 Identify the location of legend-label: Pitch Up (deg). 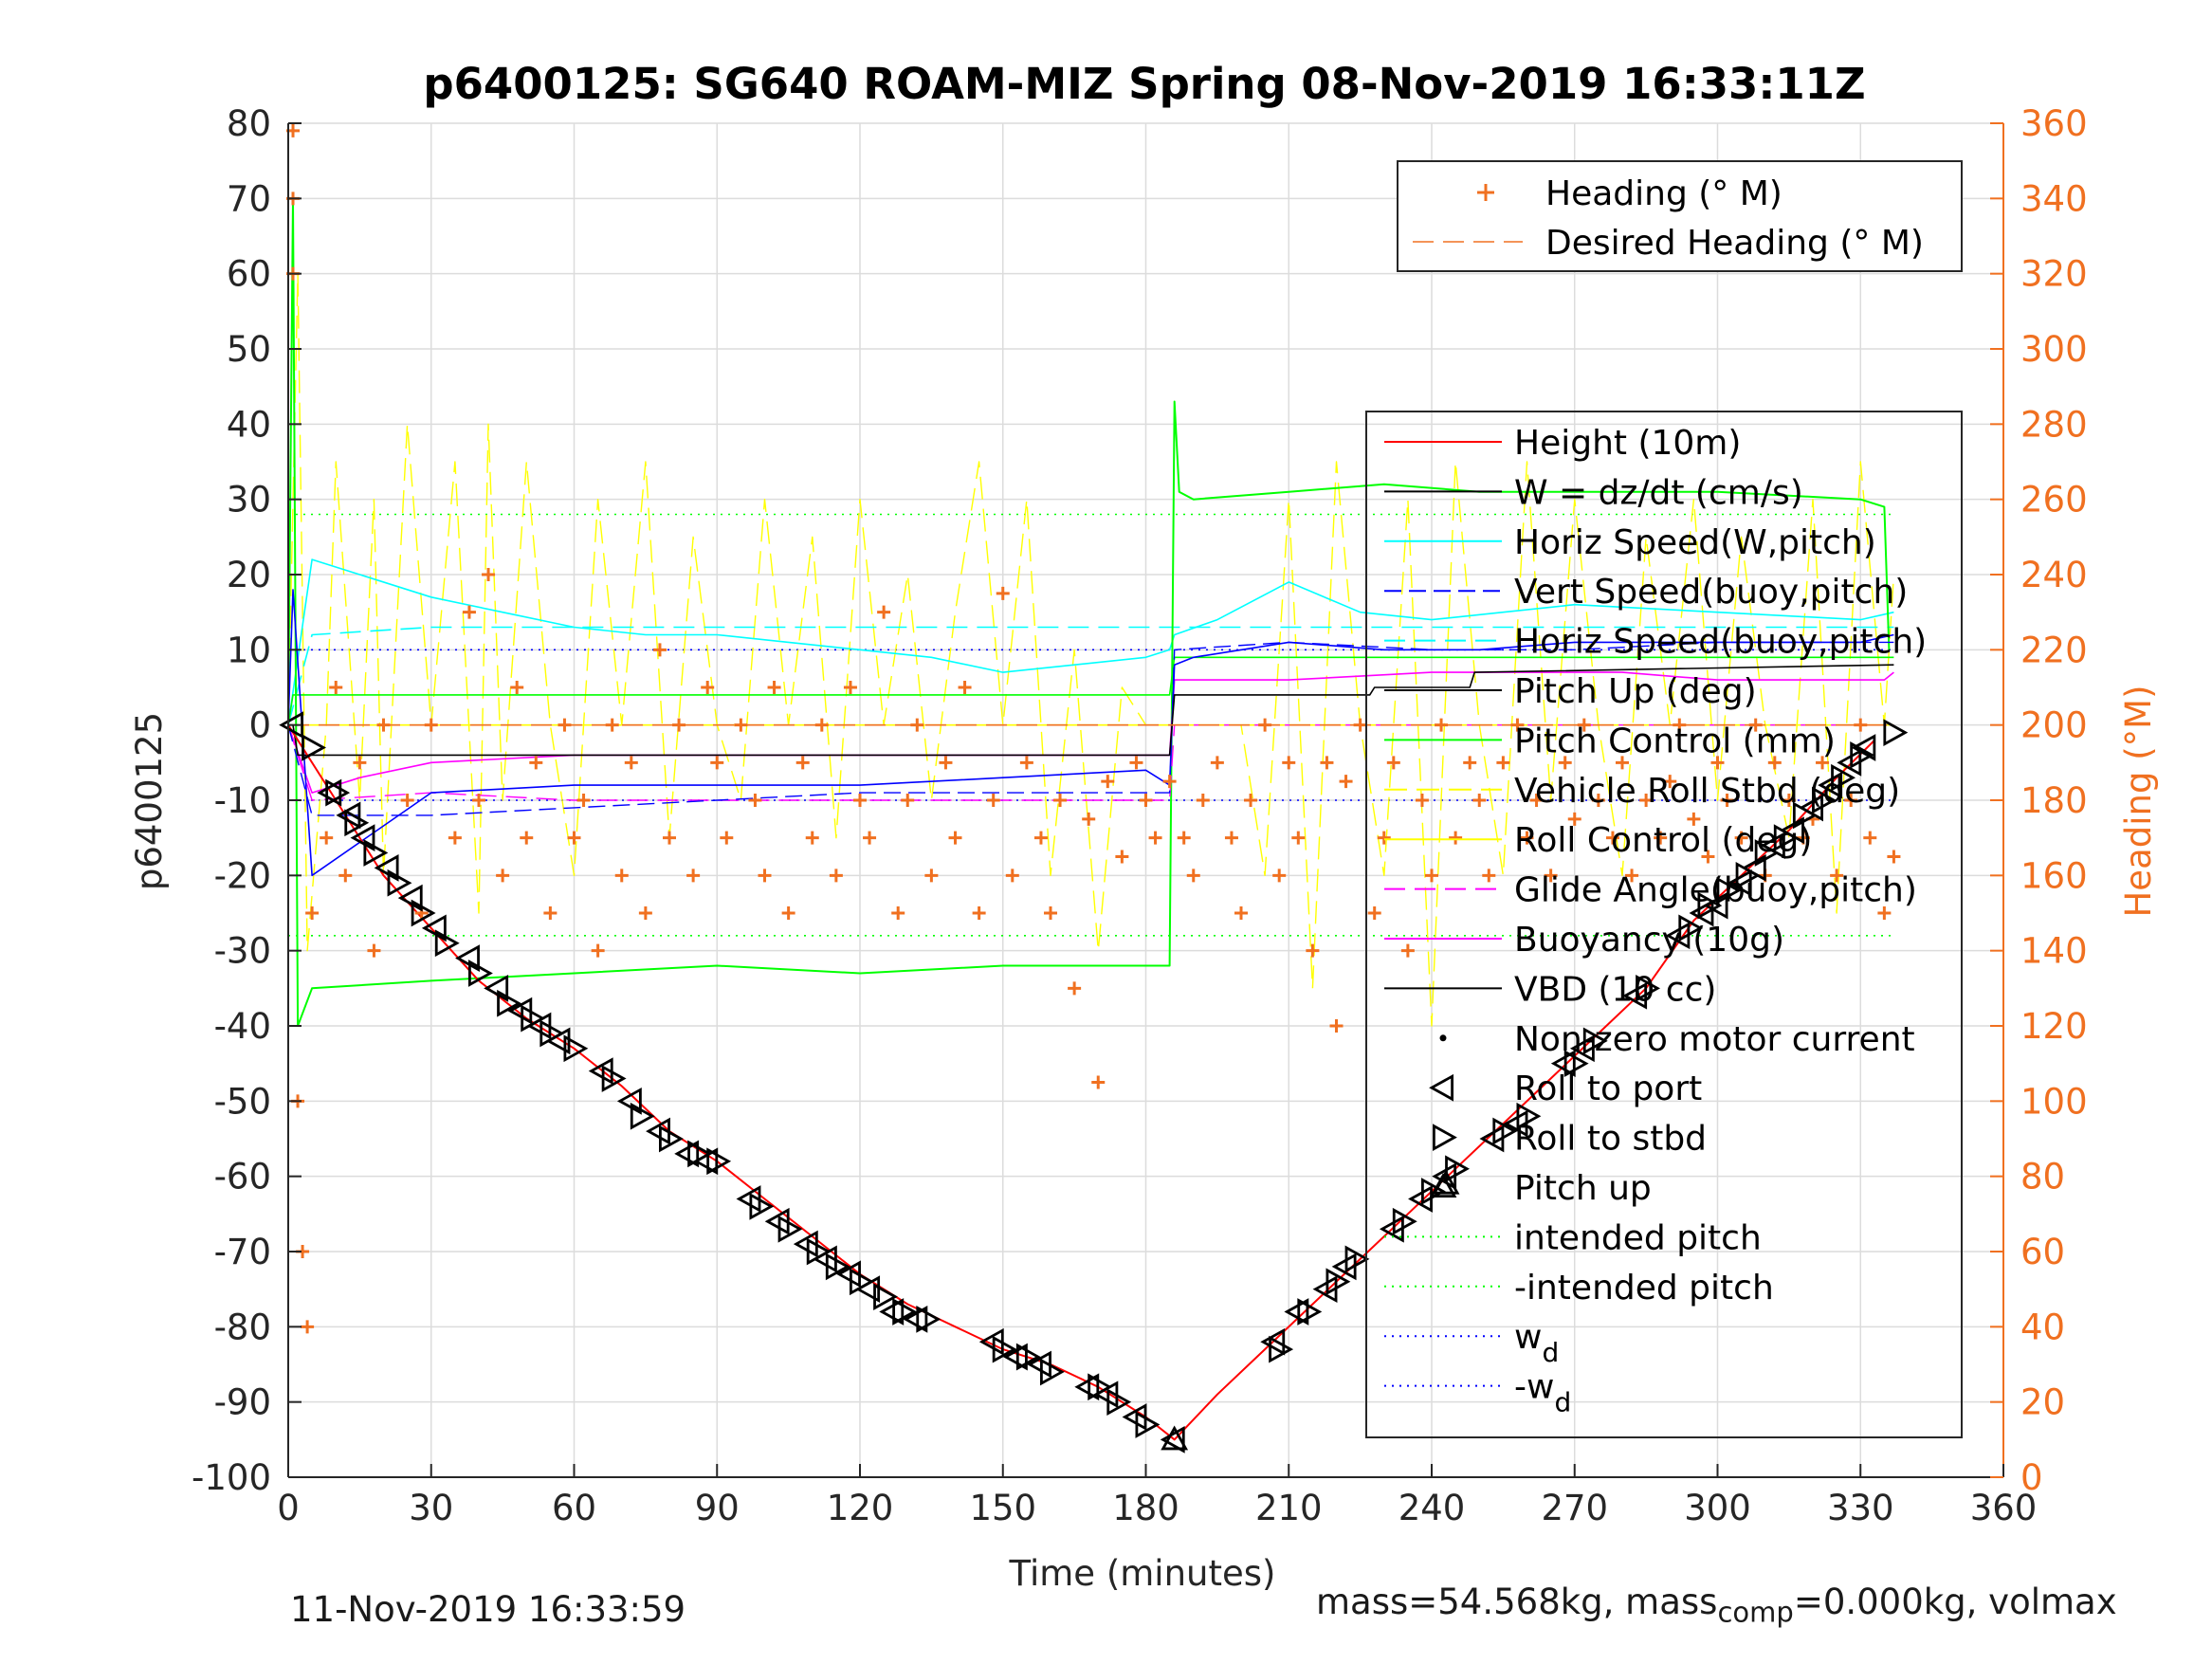
(1635, 691).